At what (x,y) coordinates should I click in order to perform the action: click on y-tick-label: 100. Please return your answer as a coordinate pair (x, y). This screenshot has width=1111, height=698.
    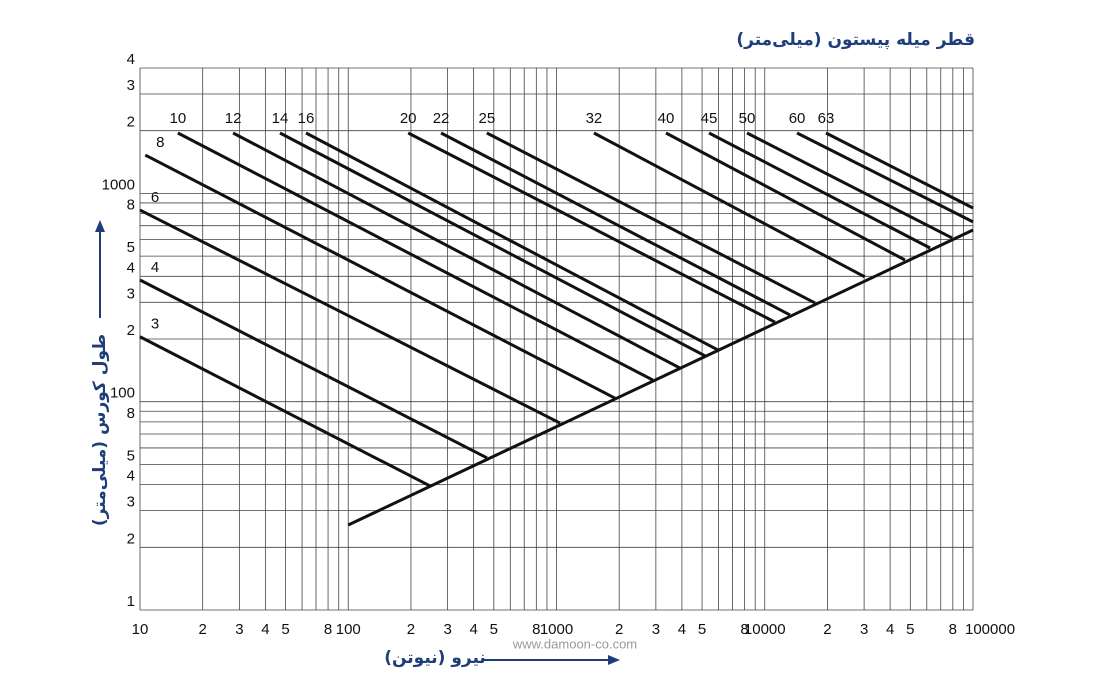
    Looking at the image, I should click on (122, 393).